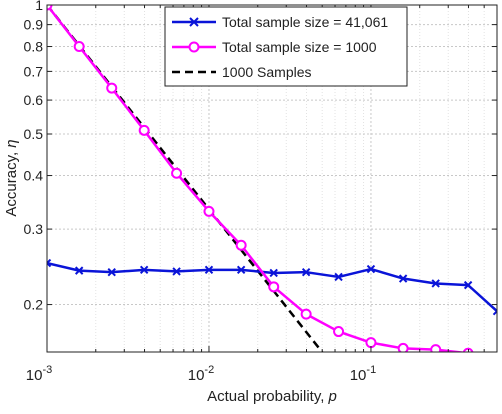 The image size is (502, 414). What do you see at coordinates (194, 22) in the screenshot?
I see `legend-marker-x` at bounding box center [194, 22].